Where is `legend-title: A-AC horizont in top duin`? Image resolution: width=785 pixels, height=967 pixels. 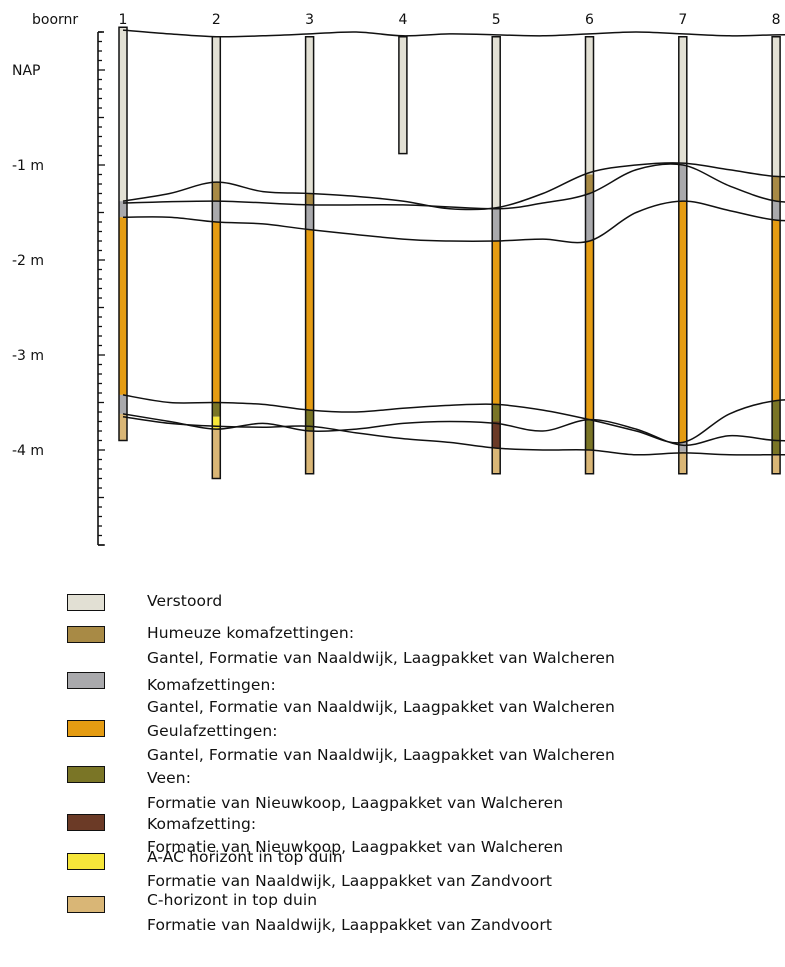 legend-title: A-AC horizont in top duin is located at coordinates (245, 857).